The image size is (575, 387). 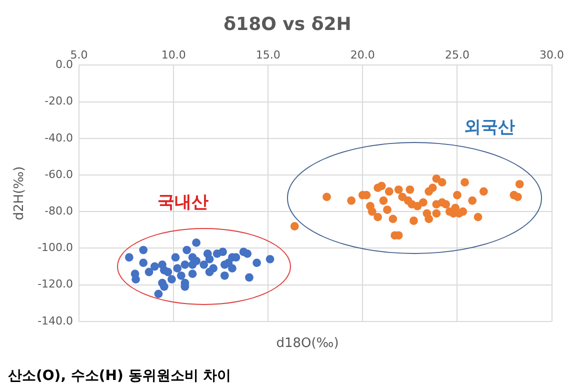 What do you see at coordinates (20, 193) in the screenshot?
I see `y-axis-title: d2H(‰)` at bounding box center [20, 193].